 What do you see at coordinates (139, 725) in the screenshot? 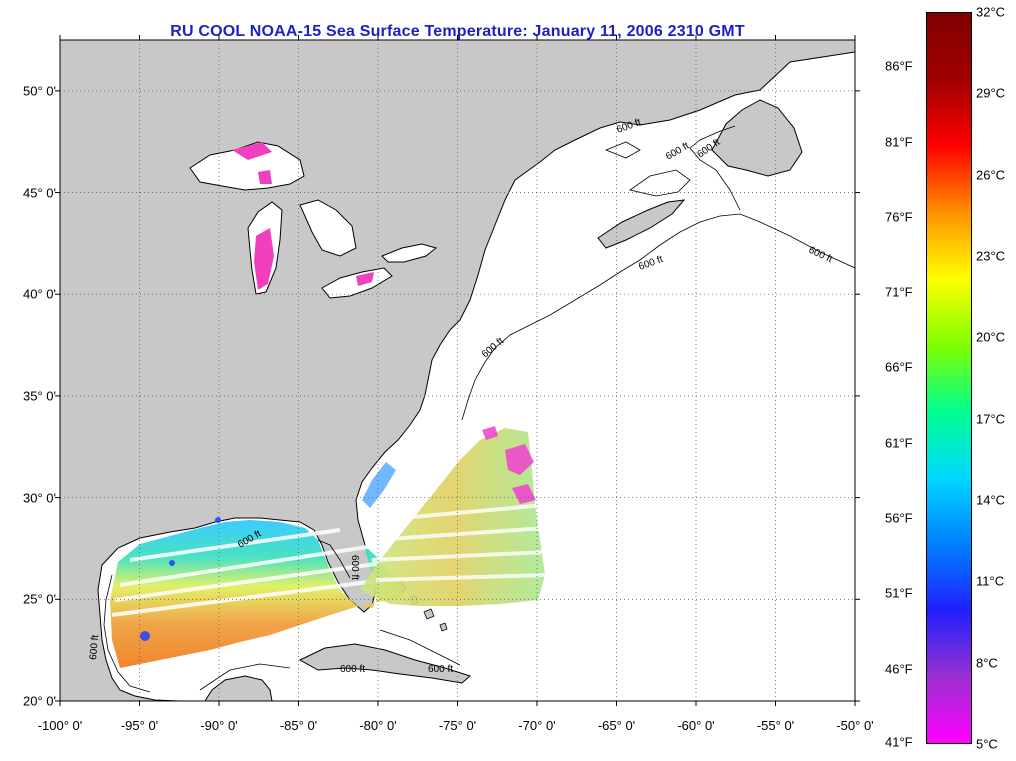
I see `longitude-label: -95° 0'` at bounding box center [139, 725].